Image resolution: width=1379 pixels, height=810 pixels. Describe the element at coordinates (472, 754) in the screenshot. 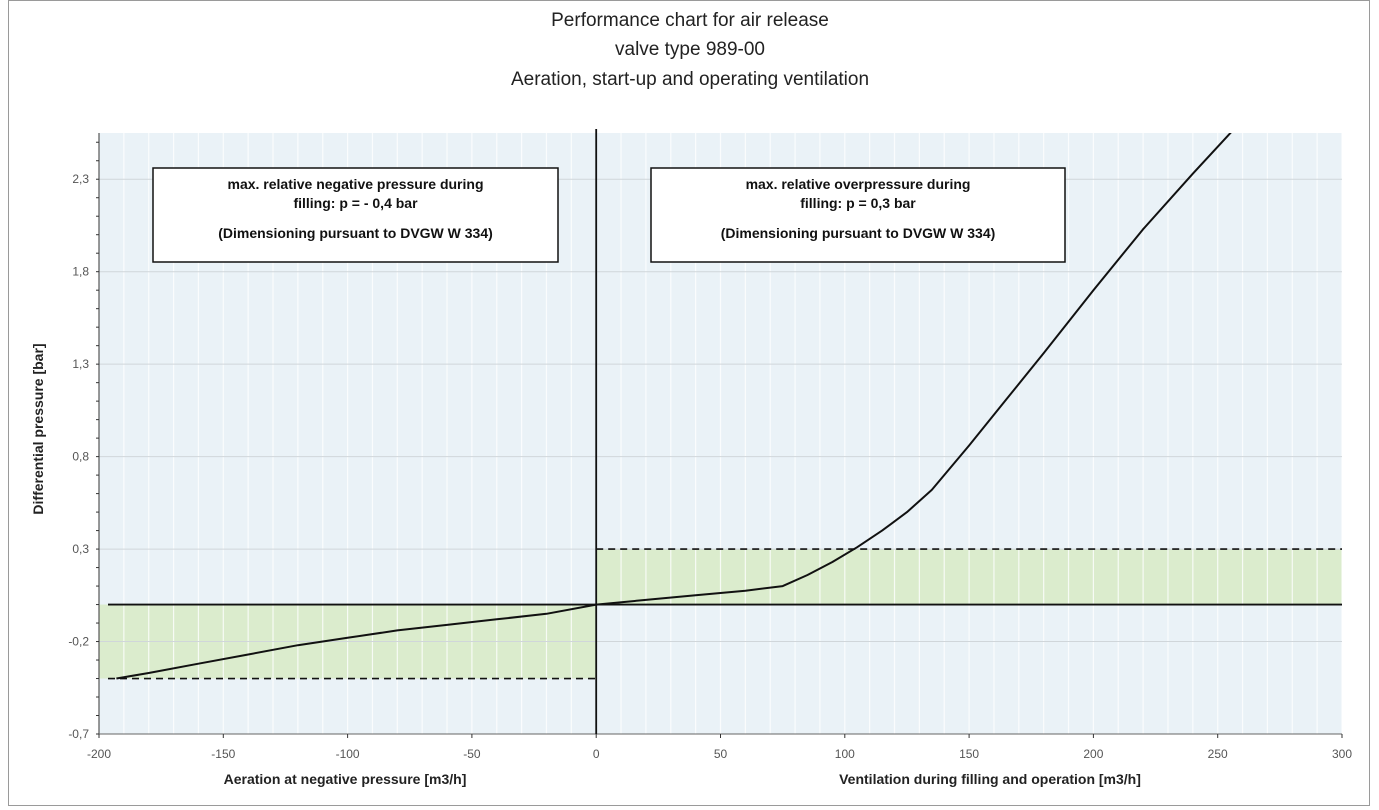

I see `x-tick-label: -50` at that location.